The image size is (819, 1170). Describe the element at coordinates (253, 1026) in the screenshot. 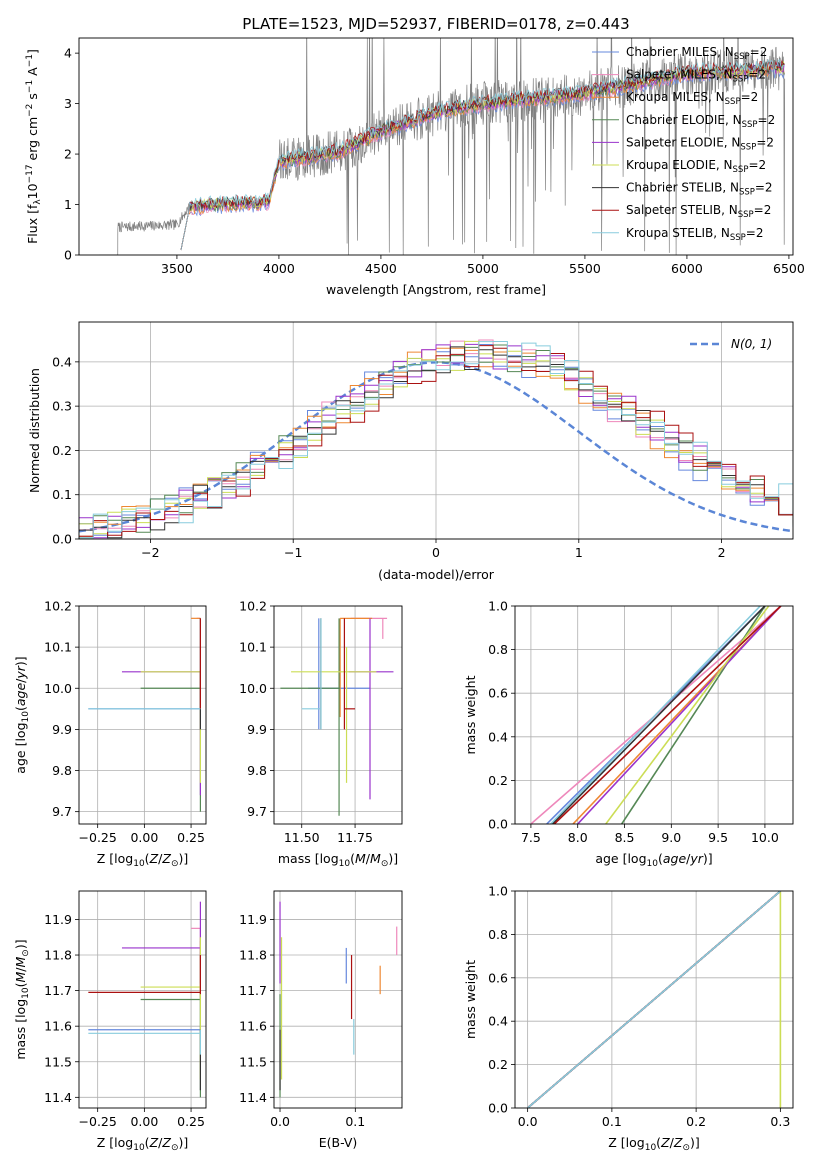

I see `y-tick-label: 11.6` at that location.